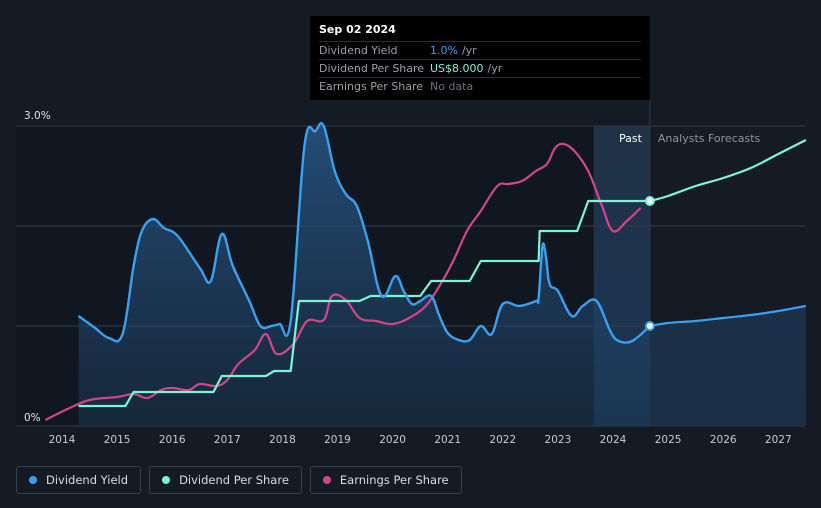  Describe the element at coordinates (558, 440) in the screenshot. I see `x-tick-label: 2023` at that location.